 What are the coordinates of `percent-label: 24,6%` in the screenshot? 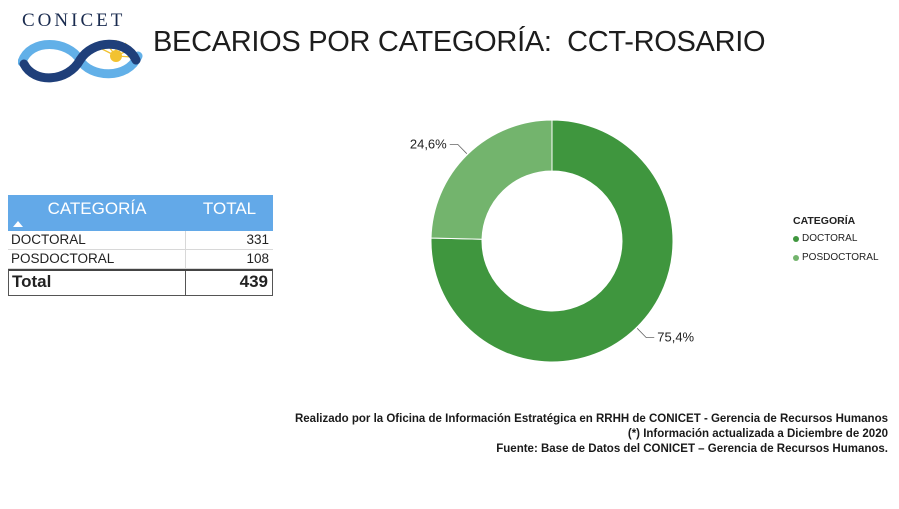 It's located at (428, 143).